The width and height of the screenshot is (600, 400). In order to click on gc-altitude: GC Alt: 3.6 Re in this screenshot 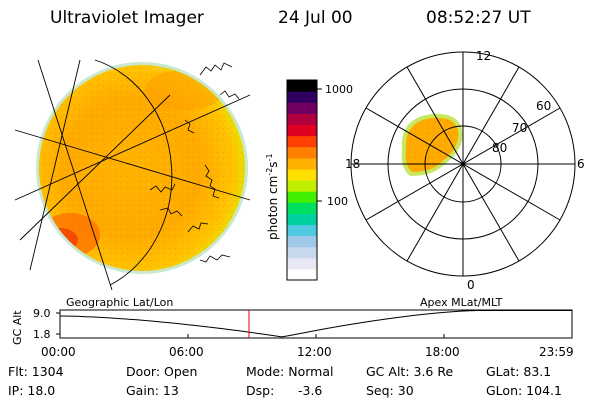, I will do `click(410, 371)`.